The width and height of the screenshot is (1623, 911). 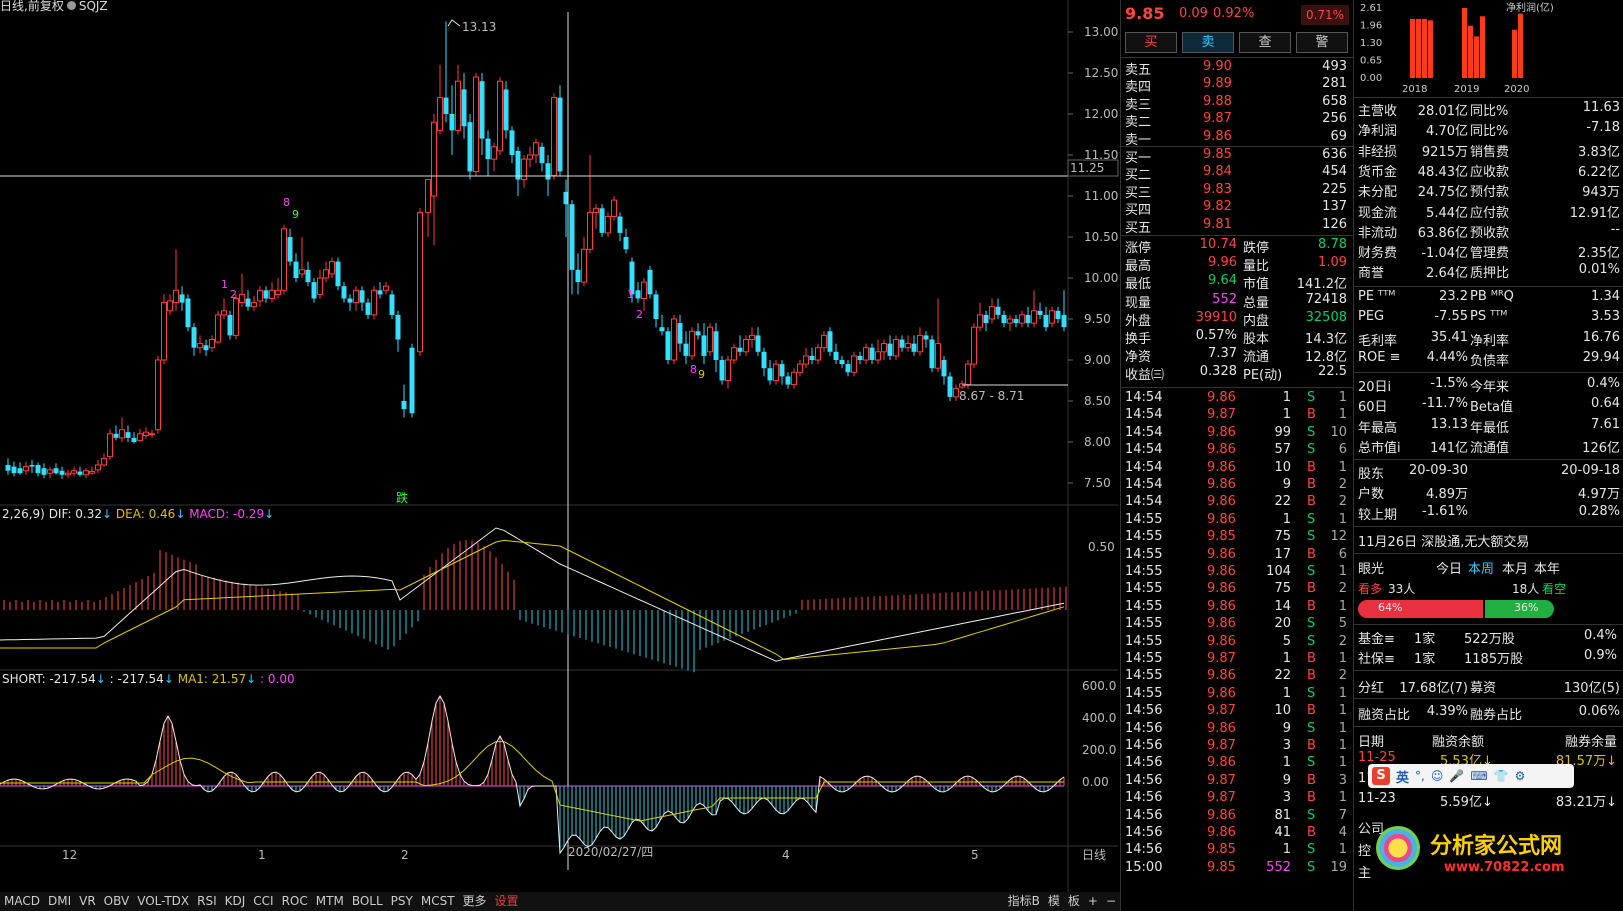 What do you see at coordinates (1338, 537) in the screenshot?
I see `tick-cell: 12` at bounding box center [1338, 537].